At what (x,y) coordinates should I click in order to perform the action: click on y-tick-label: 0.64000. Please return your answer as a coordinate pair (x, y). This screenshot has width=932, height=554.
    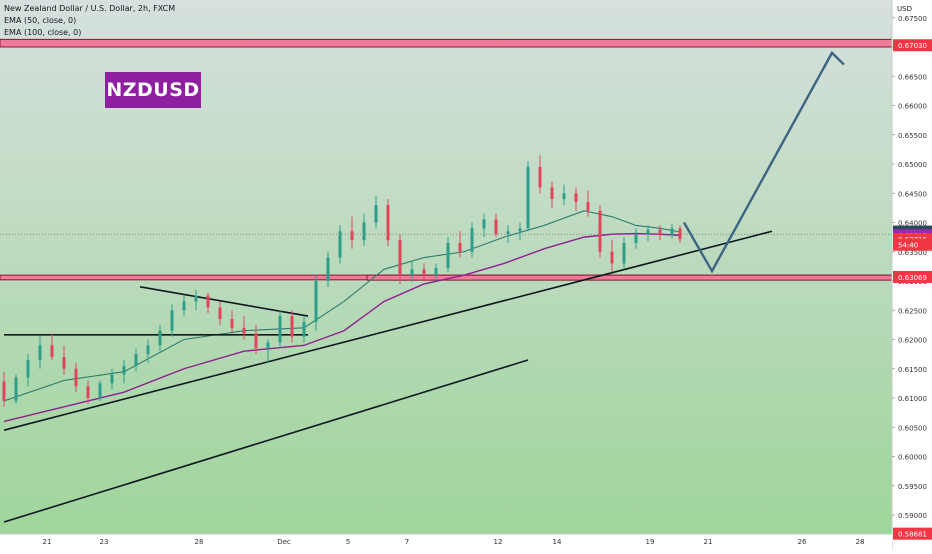
    Looking at the image, I should click on (912, 224).